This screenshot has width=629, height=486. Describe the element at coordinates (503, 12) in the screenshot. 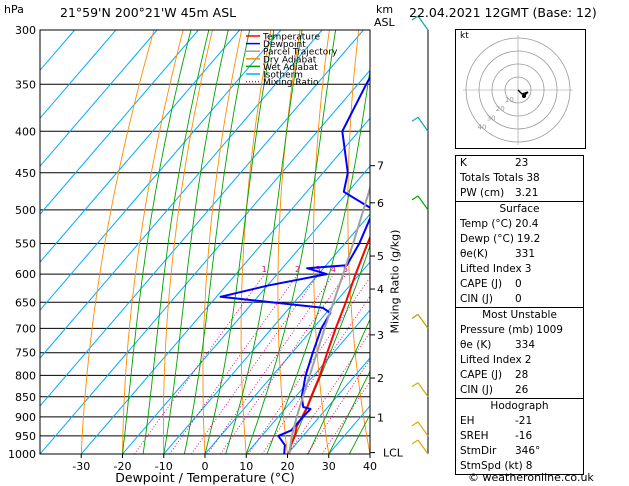

I see `datetime-label: 22.04.2021 12GMT (Base: 12)` at that location.